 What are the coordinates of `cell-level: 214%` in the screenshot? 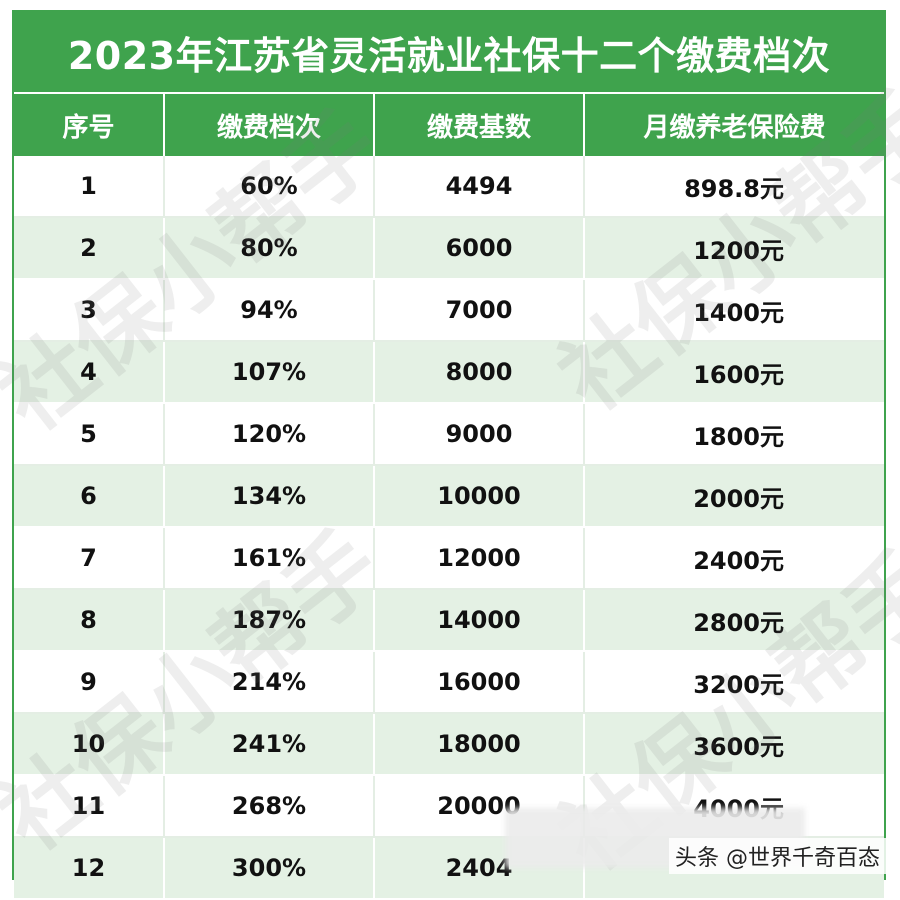 It's located at (269, 682).